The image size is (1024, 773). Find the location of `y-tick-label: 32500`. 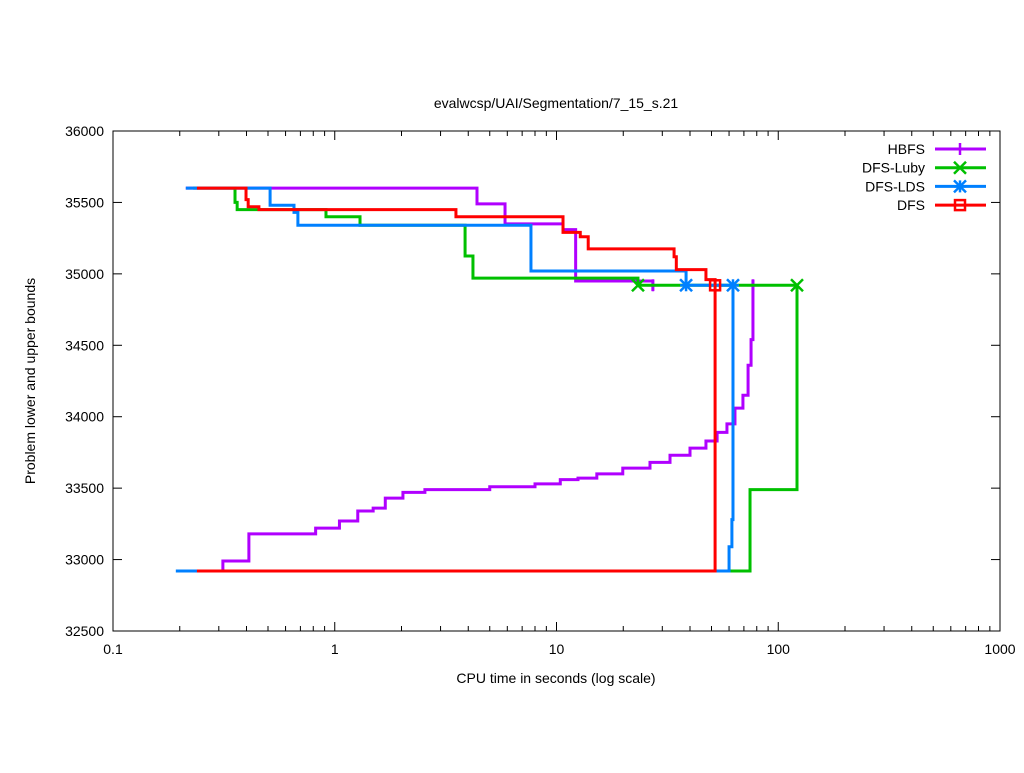

y-tick-label: 32500 is located at coordinates (84, 631).